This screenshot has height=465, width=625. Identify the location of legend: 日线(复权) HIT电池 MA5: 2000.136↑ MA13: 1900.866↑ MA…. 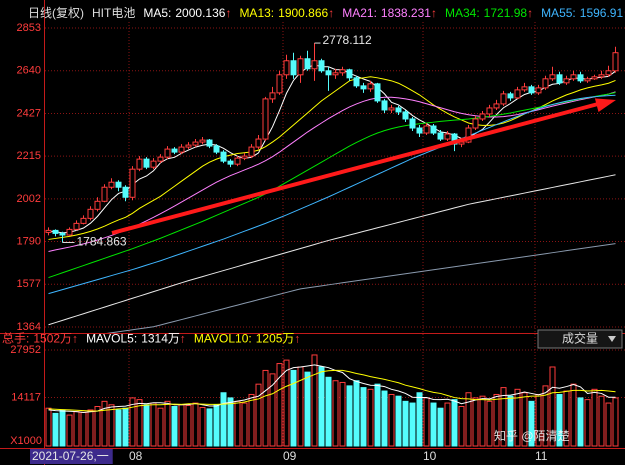
(326, 13).